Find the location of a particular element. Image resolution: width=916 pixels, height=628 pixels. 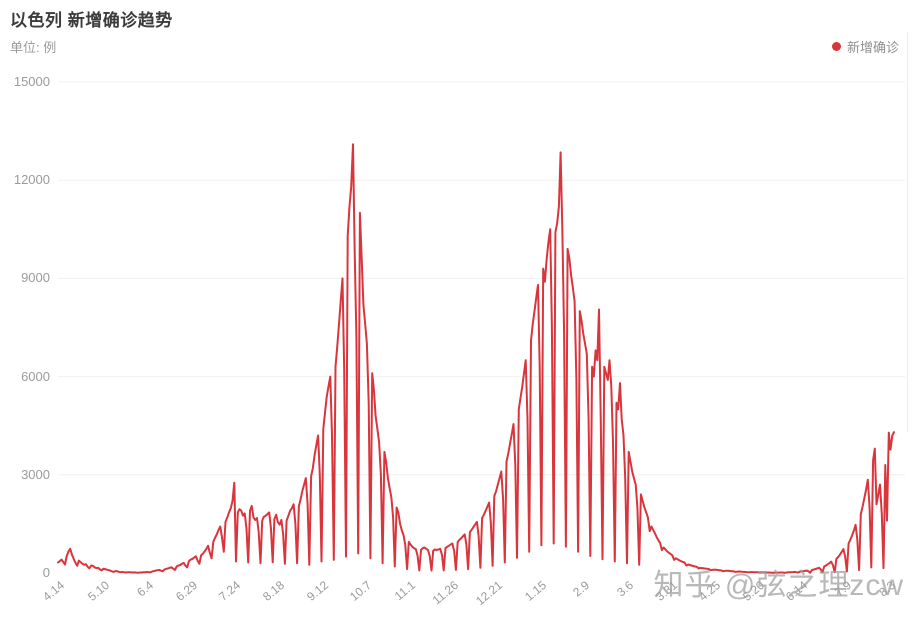

y-tick-label: 3000 is located at coordinates (35, 474).